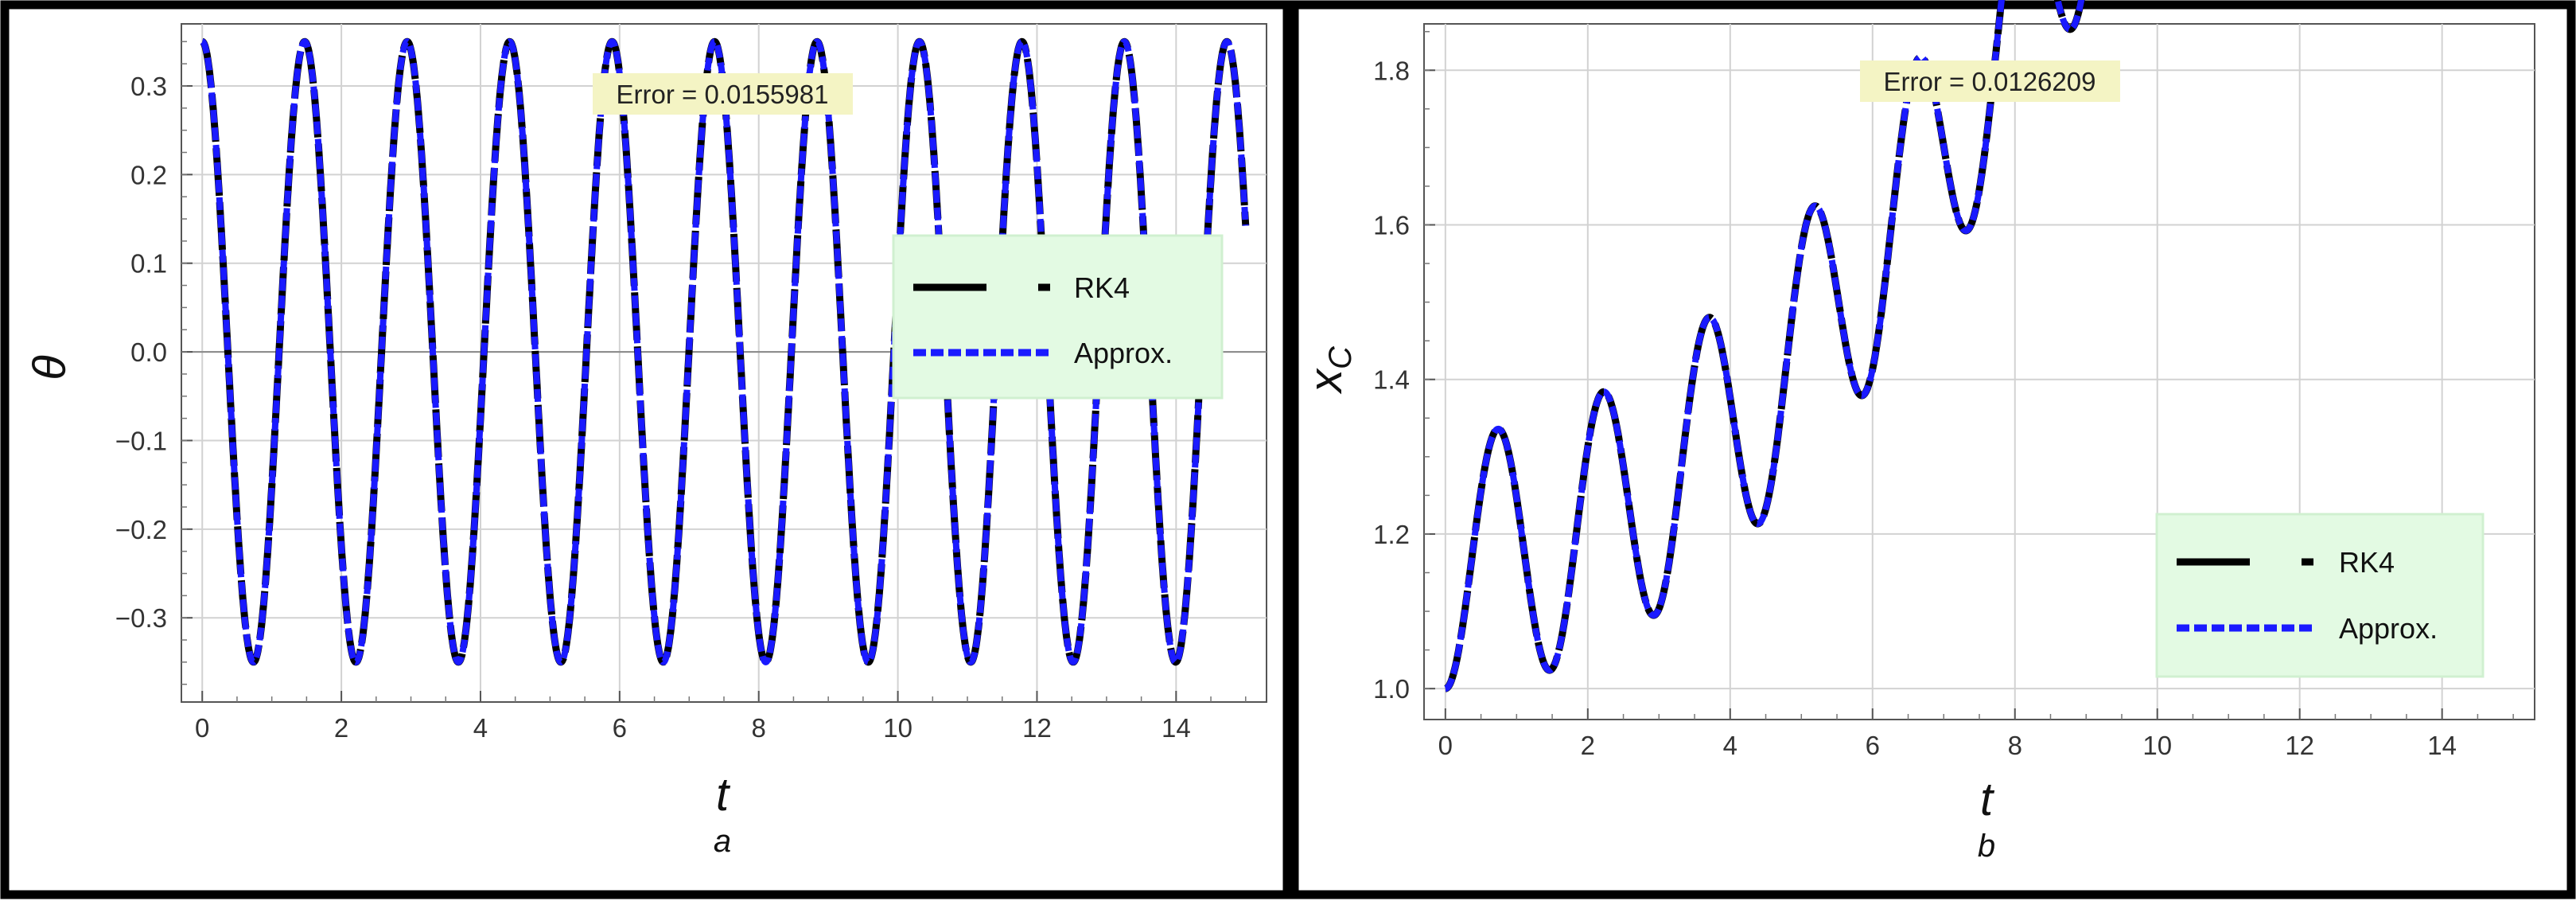 This screenshot has width=2576, height=901. What do you see at coordinates (1102, 287) in the screenshot?
I see `panel-a-legend-rk4-label: RK4` at bounding box center [1102, 287].